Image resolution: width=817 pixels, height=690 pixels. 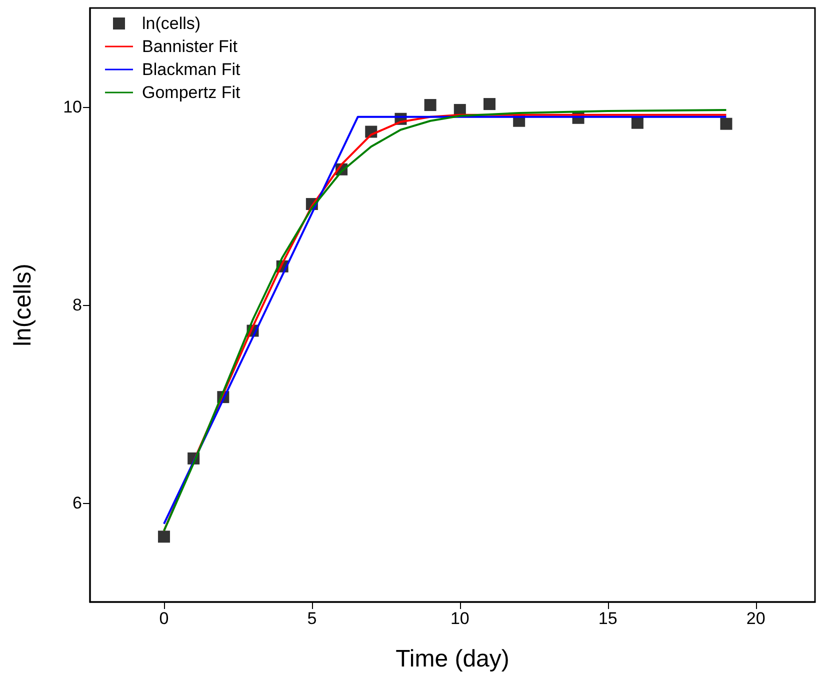 What do you see at coordinates (756, 618) in the screenshot?
I see `x-tick-label: 20` at bounding box center [756, 618].